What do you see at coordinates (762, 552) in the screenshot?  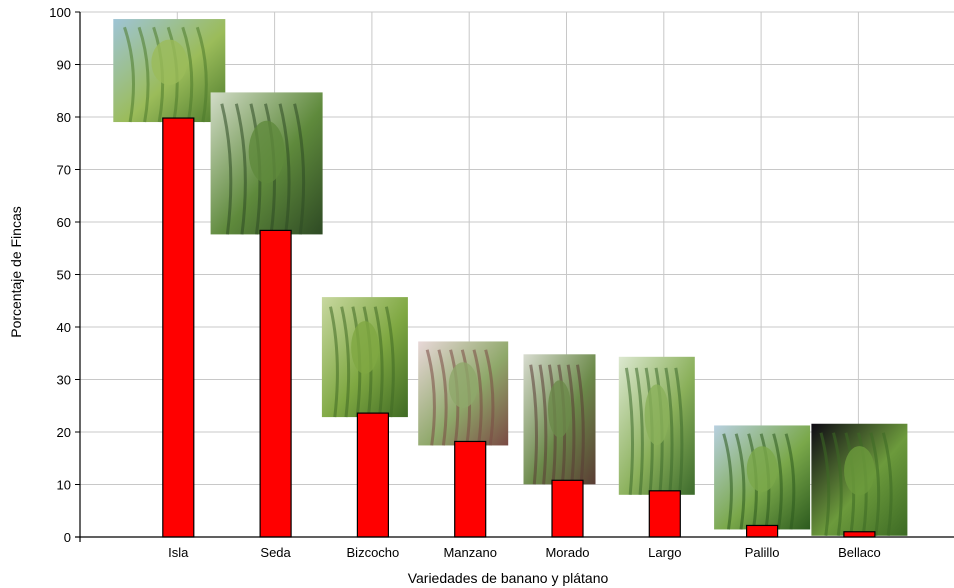 I see `x-tick-label: Palillo` at bounding box center [762, 552].